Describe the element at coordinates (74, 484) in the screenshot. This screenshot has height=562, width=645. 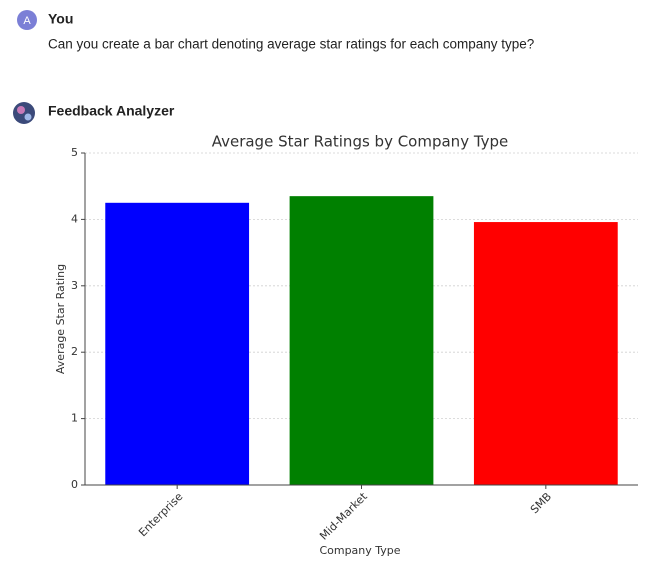
I see `y-tick-label: 0` at that location.